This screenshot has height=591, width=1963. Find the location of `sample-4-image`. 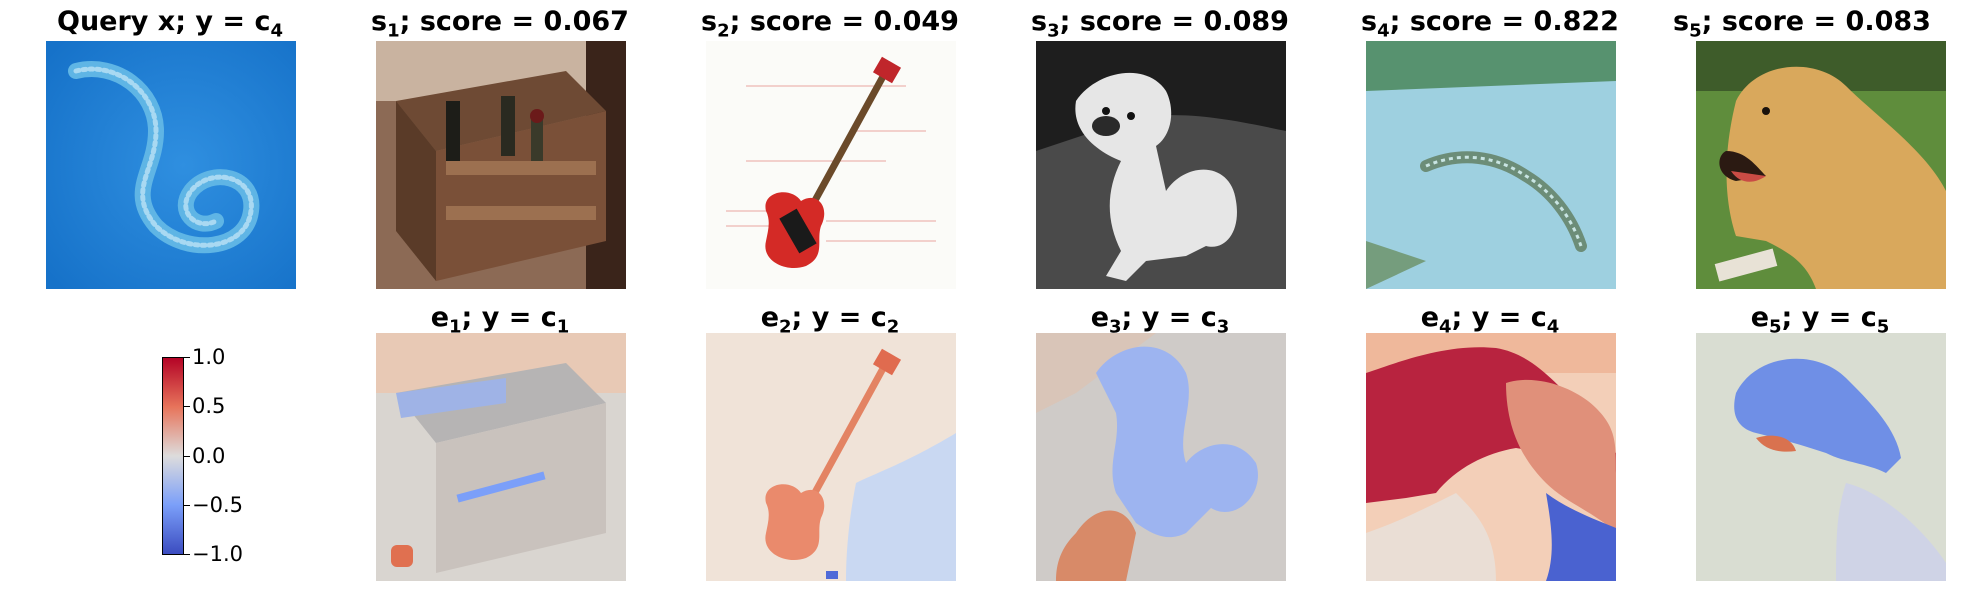

sample-4-image is located at coordinates (1491, 165).